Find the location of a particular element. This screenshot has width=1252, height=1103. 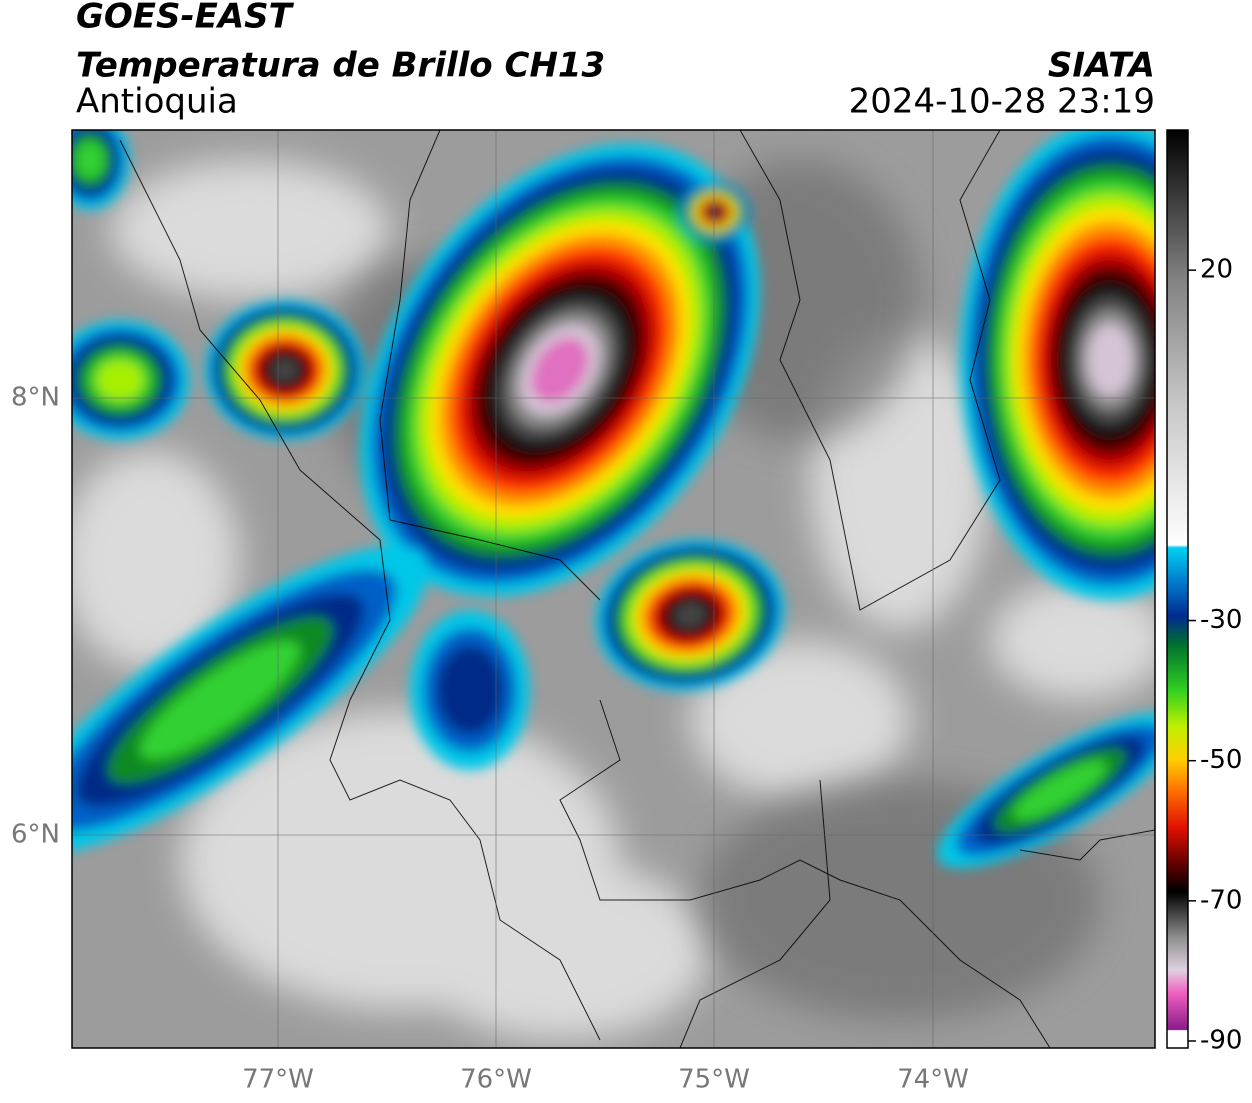

longitude-label: 77°W is located at coordinates (278, 1080).